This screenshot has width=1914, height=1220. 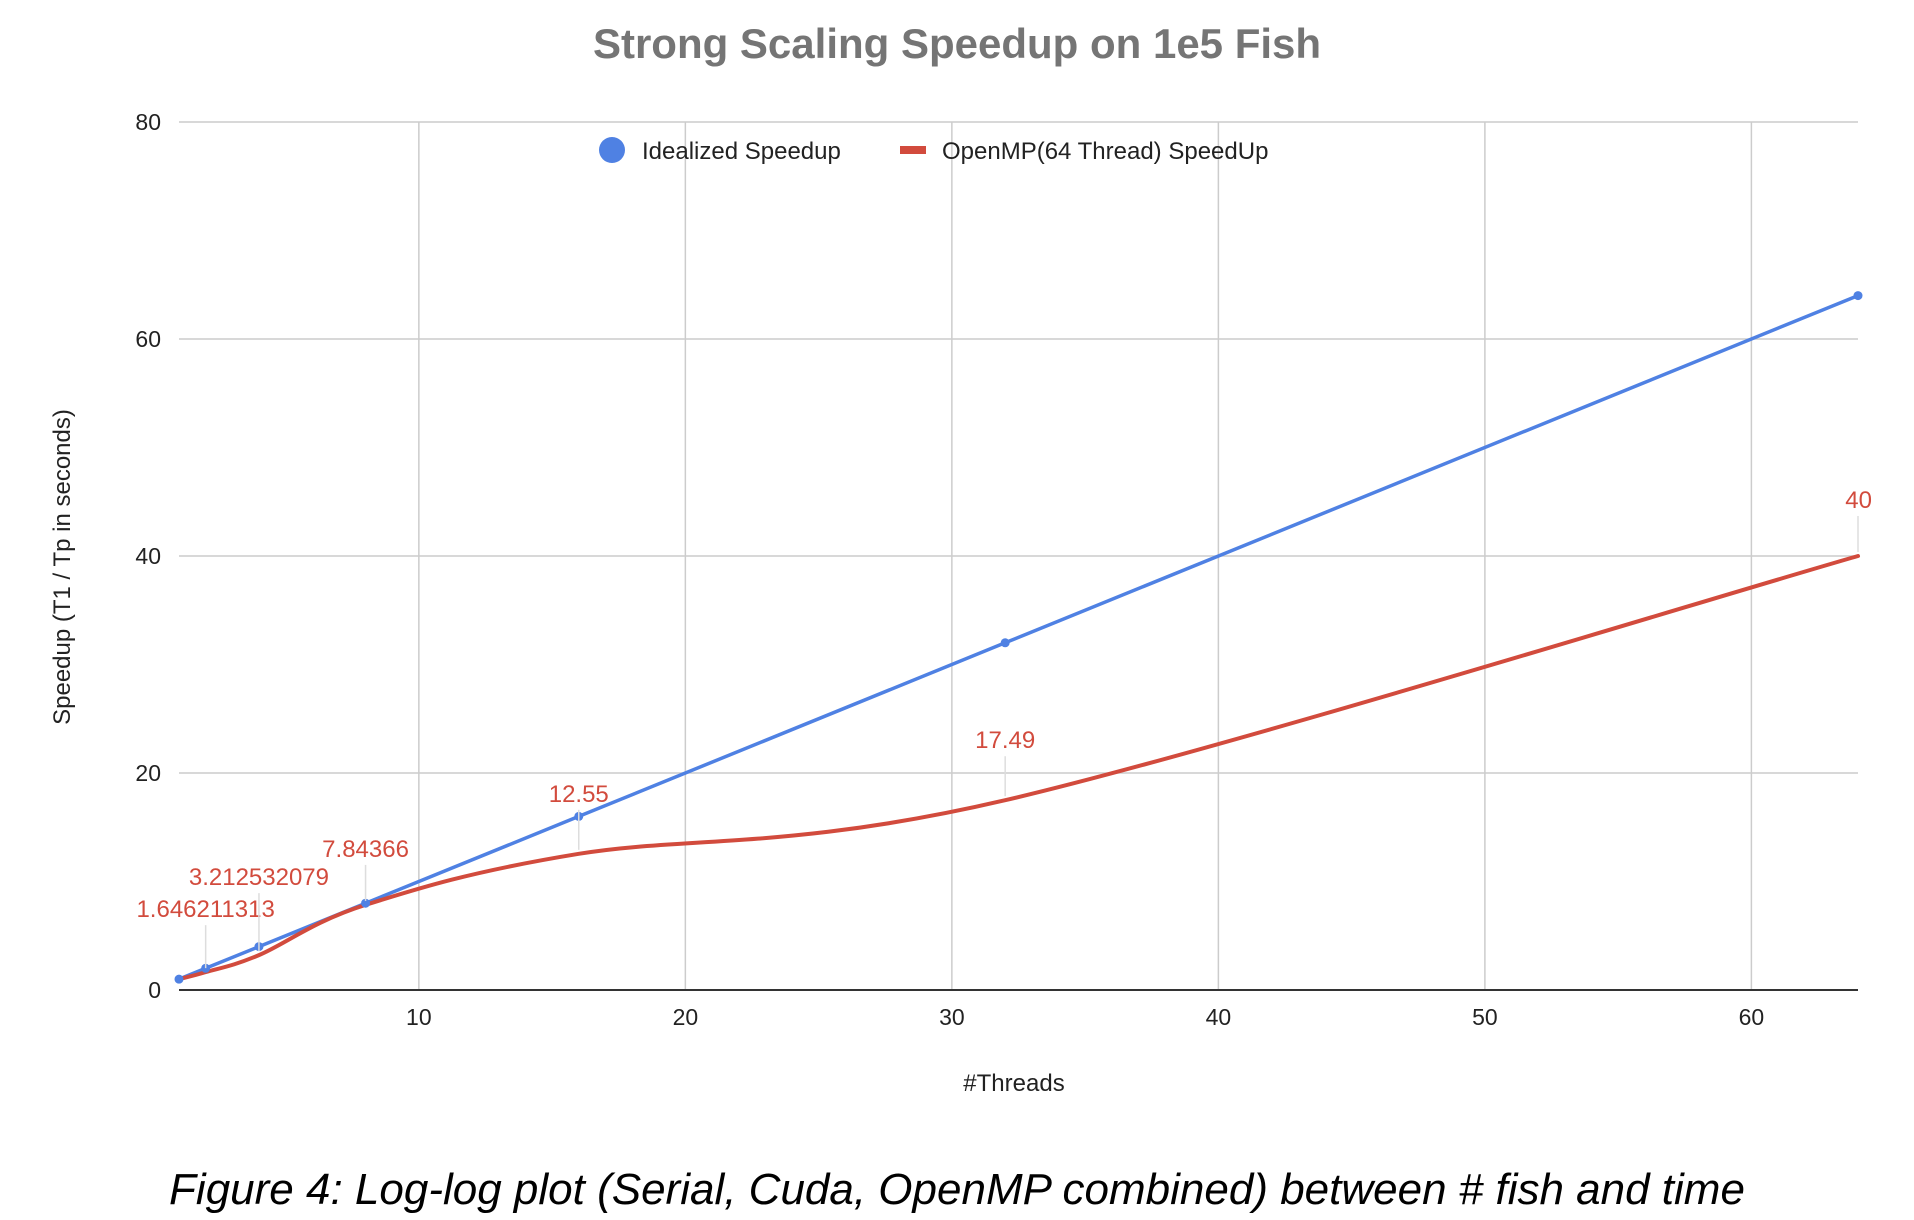 I want to click on y-tick-label: 60, so click(x=148, y=339).